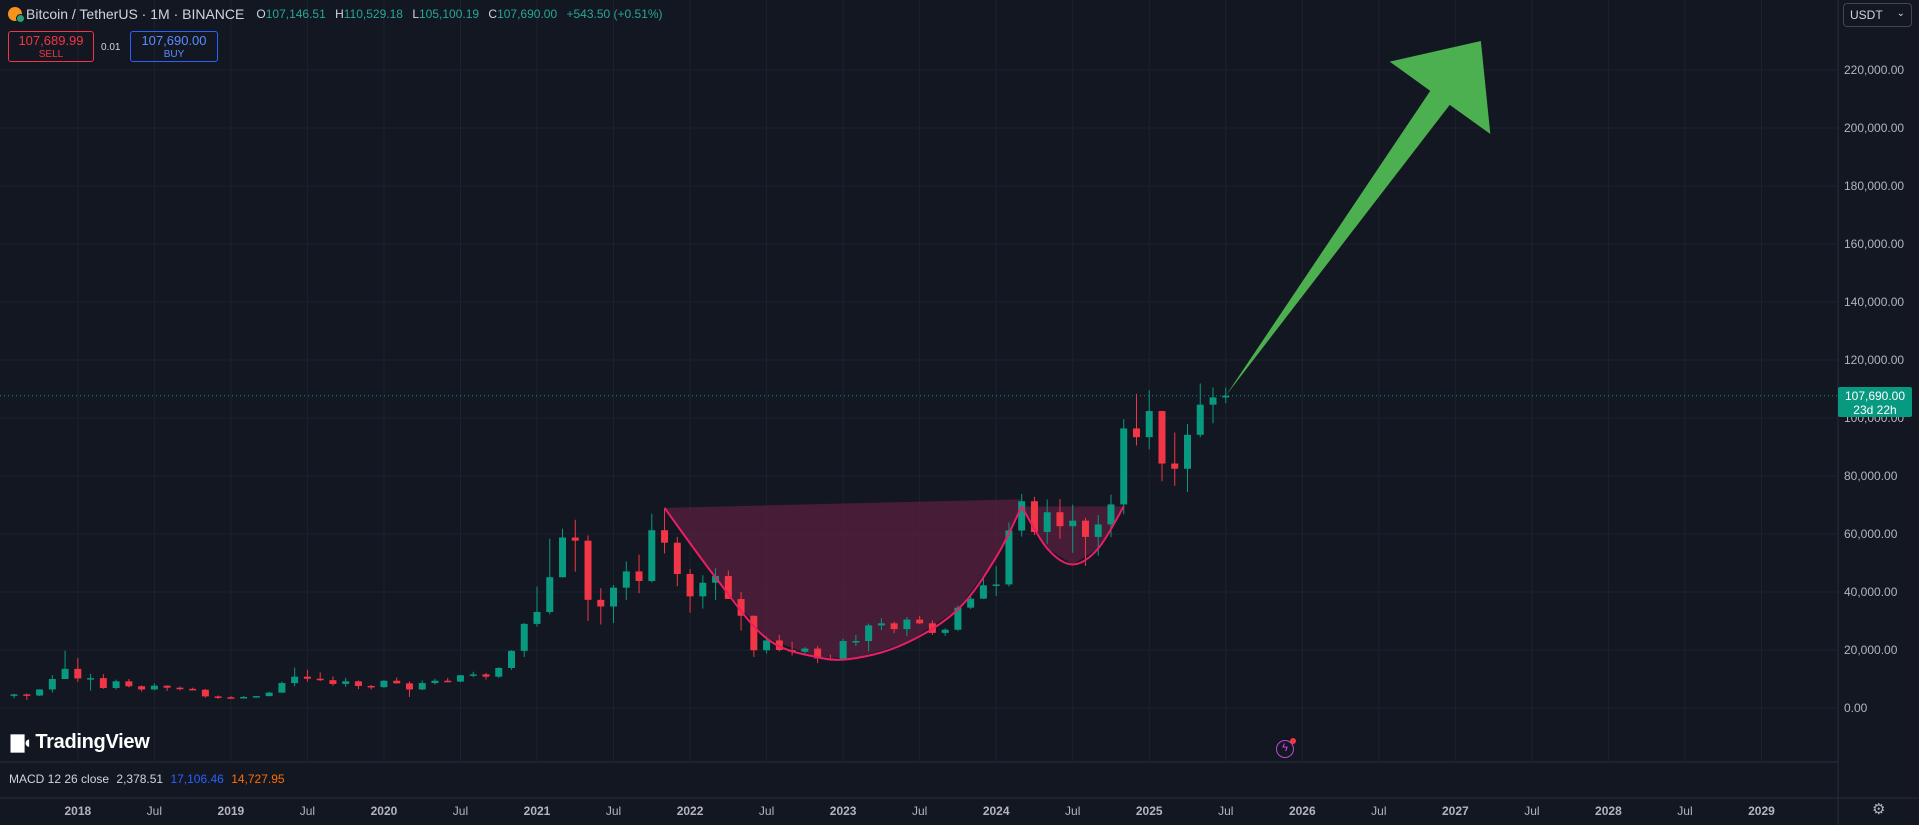  I want to click on tradingview-logo: ▇◖ TradingView, so click(80, 742).